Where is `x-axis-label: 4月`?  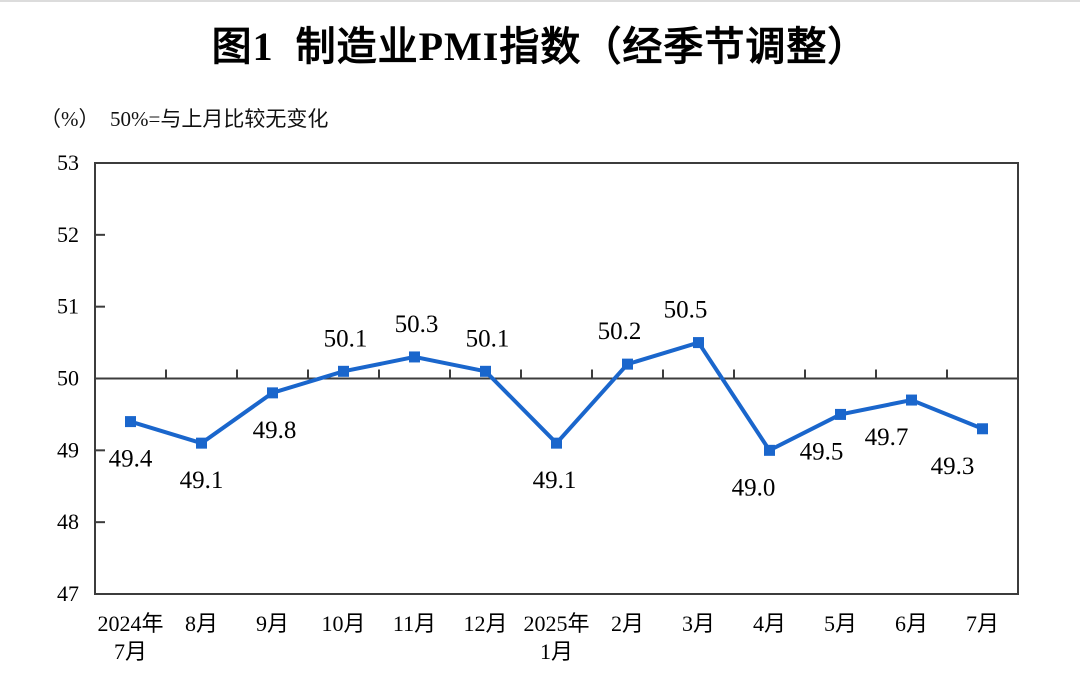 x-axis-label: 4月 is located at coordinates (769, 623).